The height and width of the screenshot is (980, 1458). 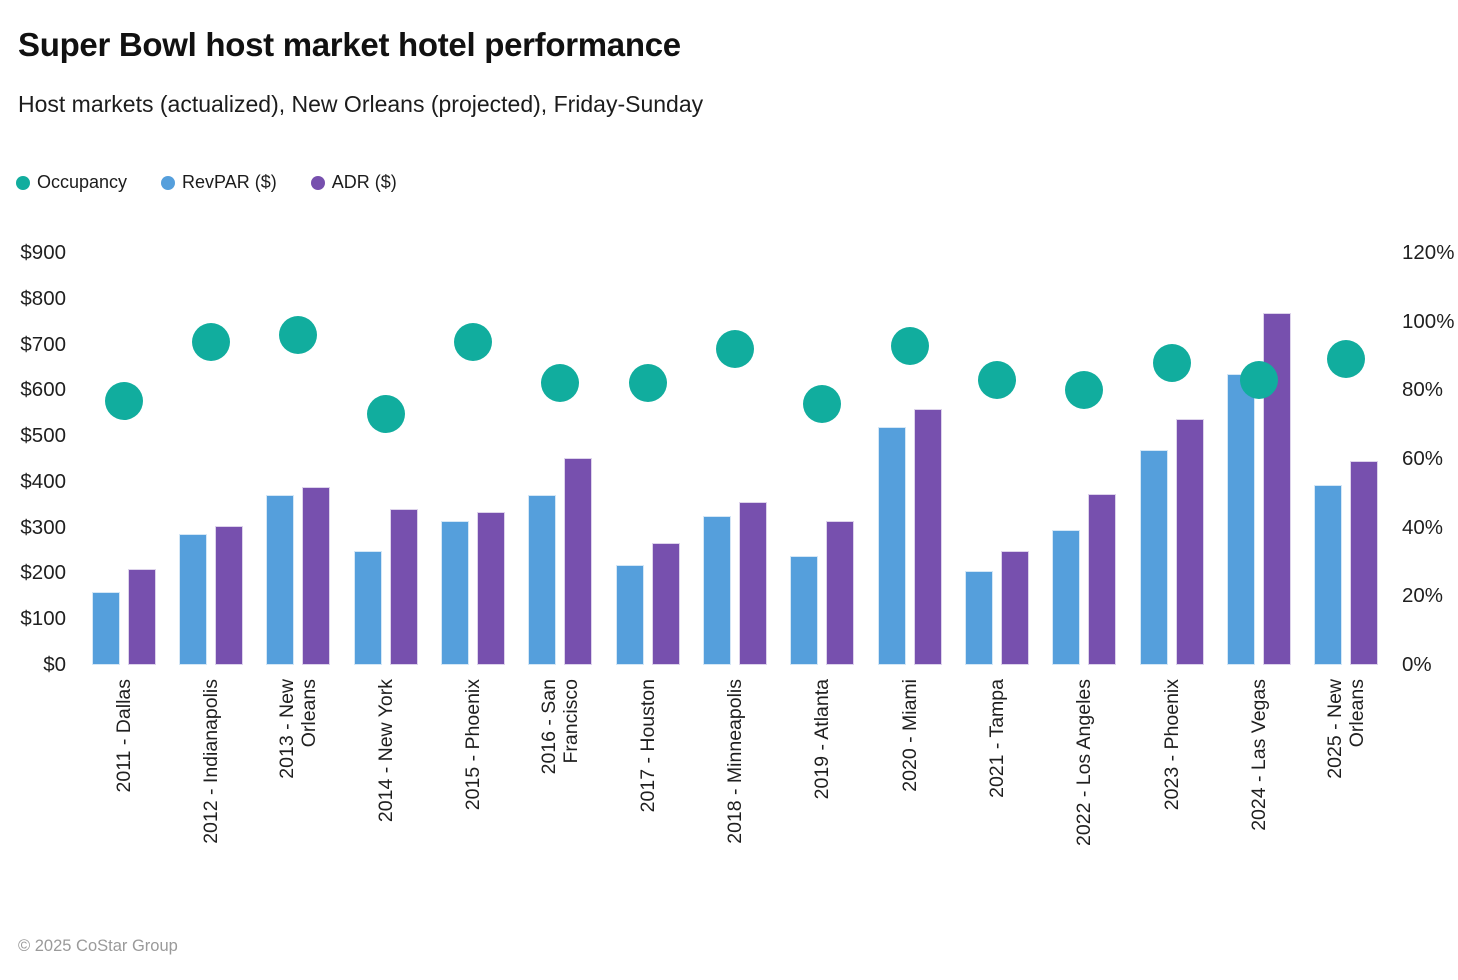 What do you see at coordinates (43, 481) in the screenshot?
I see `left-axis-tick: $400` at bounding box center [43, 481].